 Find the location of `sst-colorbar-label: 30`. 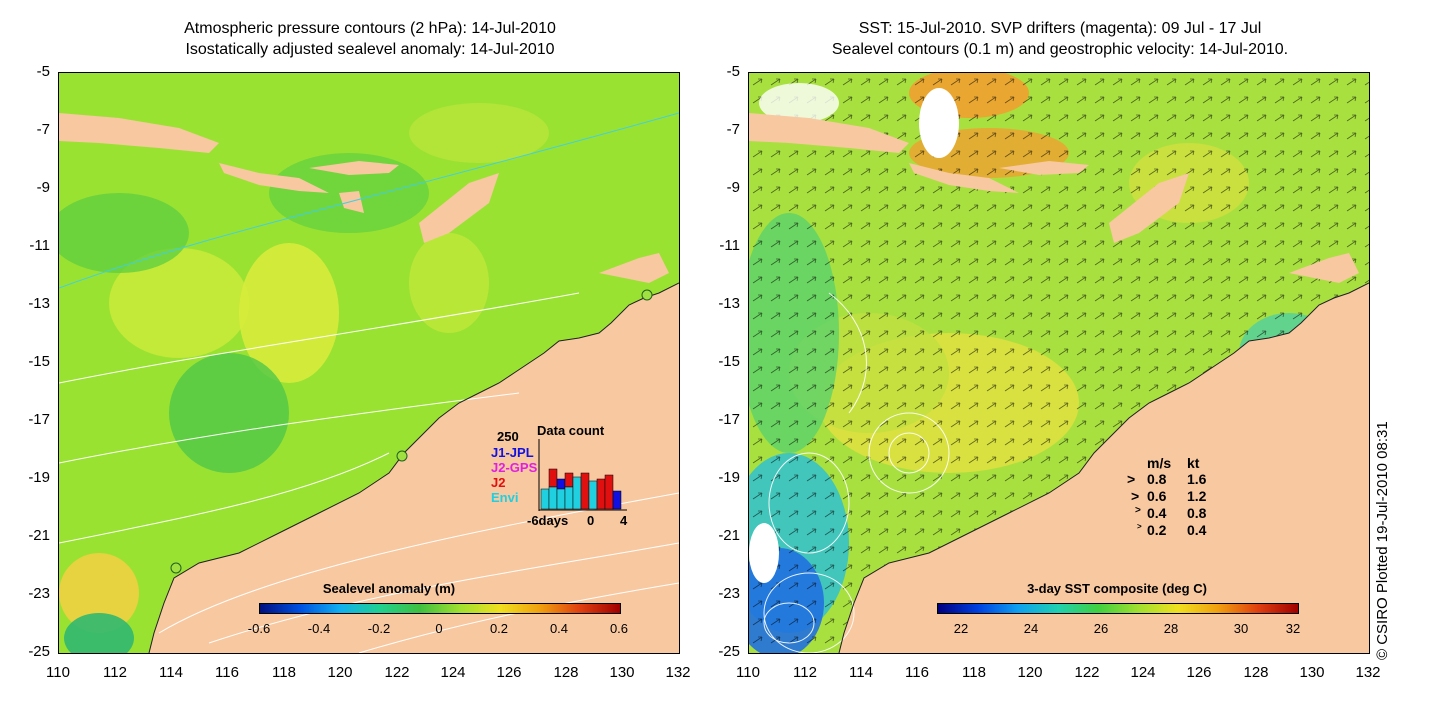

sst-colorbar-label: 30 is located at coordinates (1241, 628).